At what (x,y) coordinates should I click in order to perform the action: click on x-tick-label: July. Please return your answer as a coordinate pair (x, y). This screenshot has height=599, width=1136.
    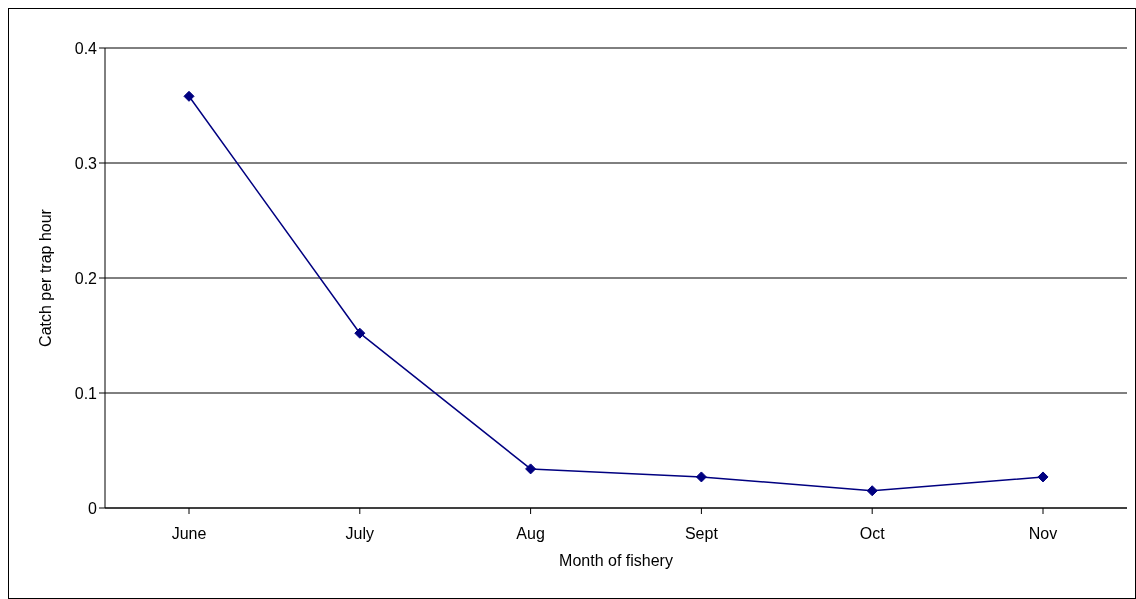
    Looking at the image, I should click on (360, 534).